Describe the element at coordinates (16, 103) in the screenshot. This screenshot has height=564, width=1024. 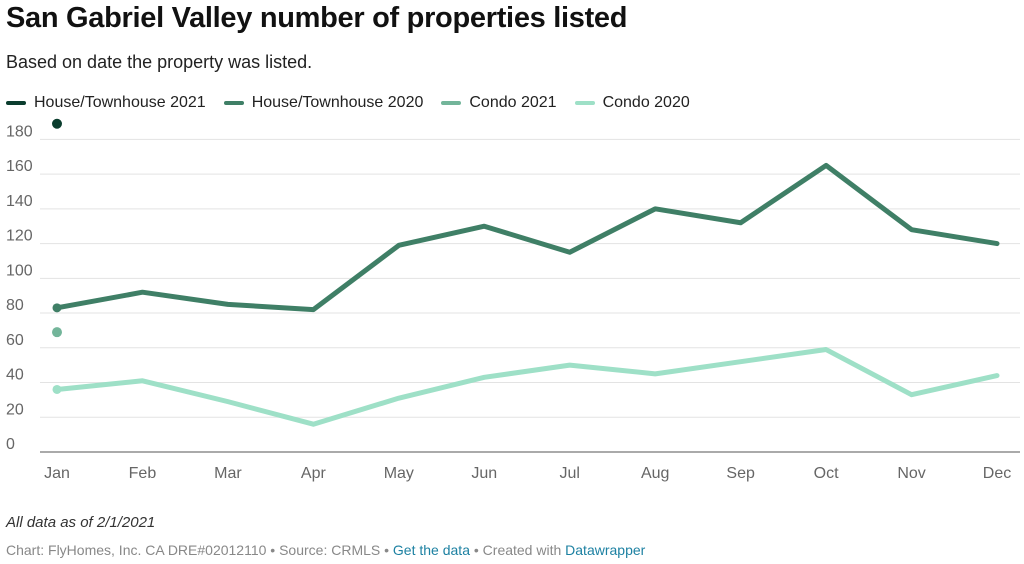
I see `legend-swatch-house-2021` at that location.